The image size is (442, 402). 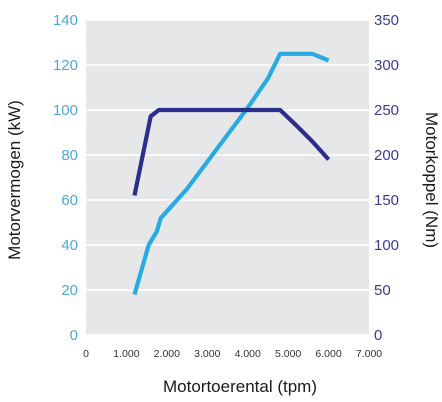 What do you see at coordinates (386, 110) in the screenshot?
I see `right-tick-label: 250` at bounding box center [386, 110].